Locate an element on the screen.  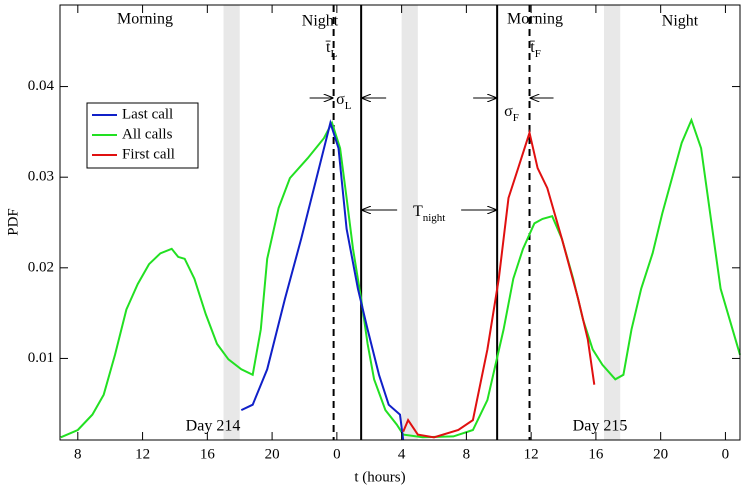
y-tick-label: 0.04 is located at coordinates (41, 86).